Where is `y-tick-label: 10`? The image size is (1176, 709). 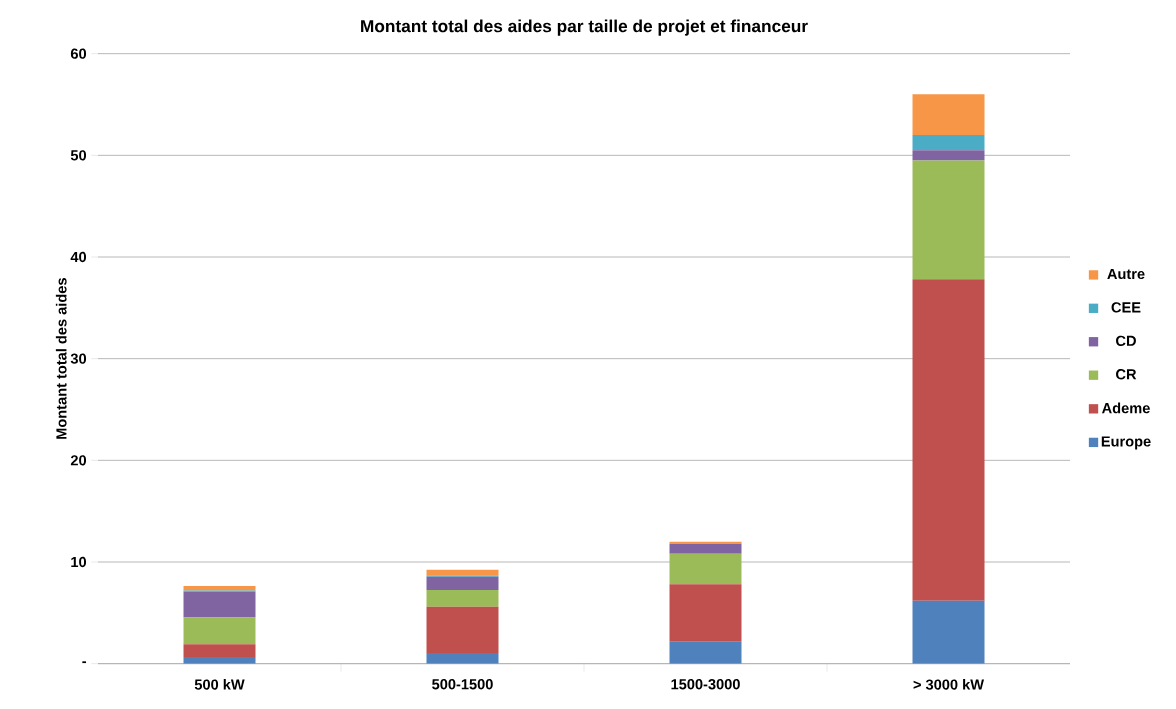 y-tick-label: 10 is located at coordinates (79, 562).